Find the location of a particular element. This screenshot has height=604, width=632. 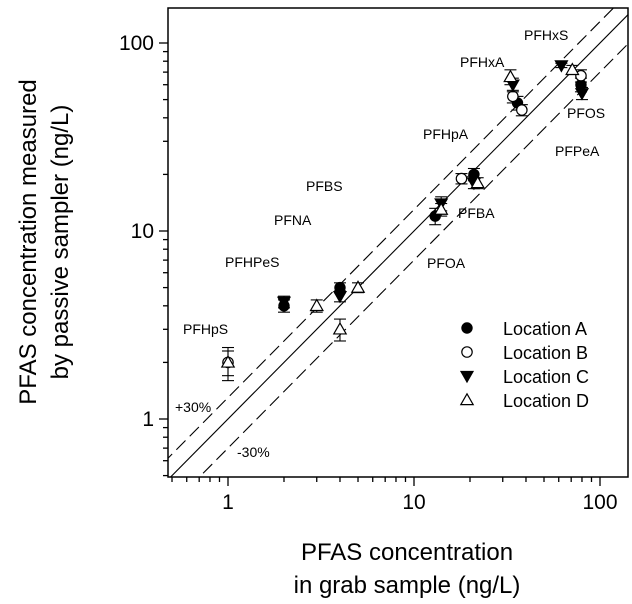

legend-label-location-a: Location A is located at coordinates (545, 329).